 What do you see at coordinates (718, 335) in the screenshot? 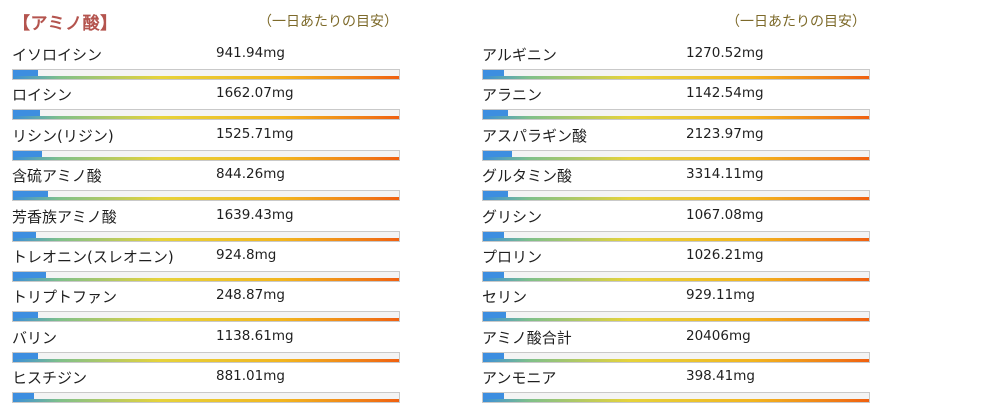
I see `nutrient-value: 20406mg` at bounding box center [718, 335].